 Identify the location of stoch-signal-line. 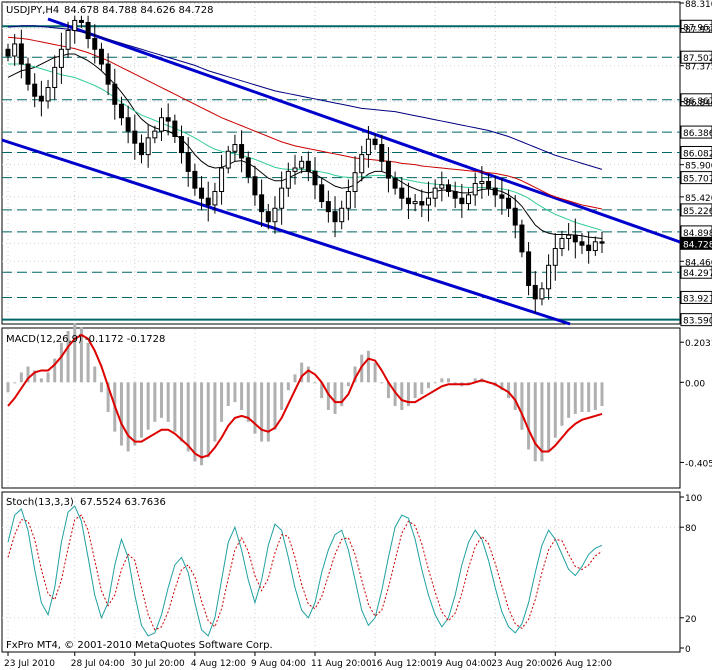
(305, 572).